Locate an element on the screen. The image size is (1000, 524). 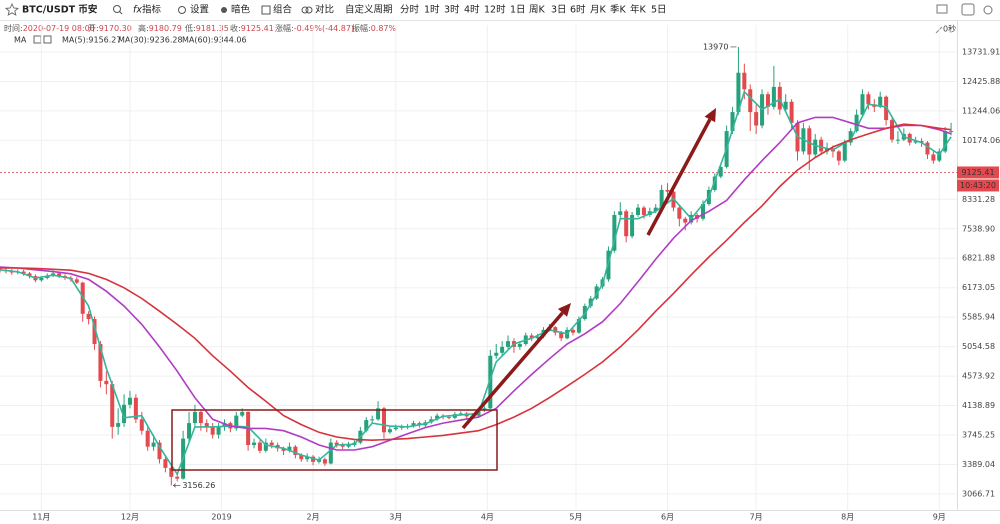
ma-settings-icon is located at coordinates (47, 39).